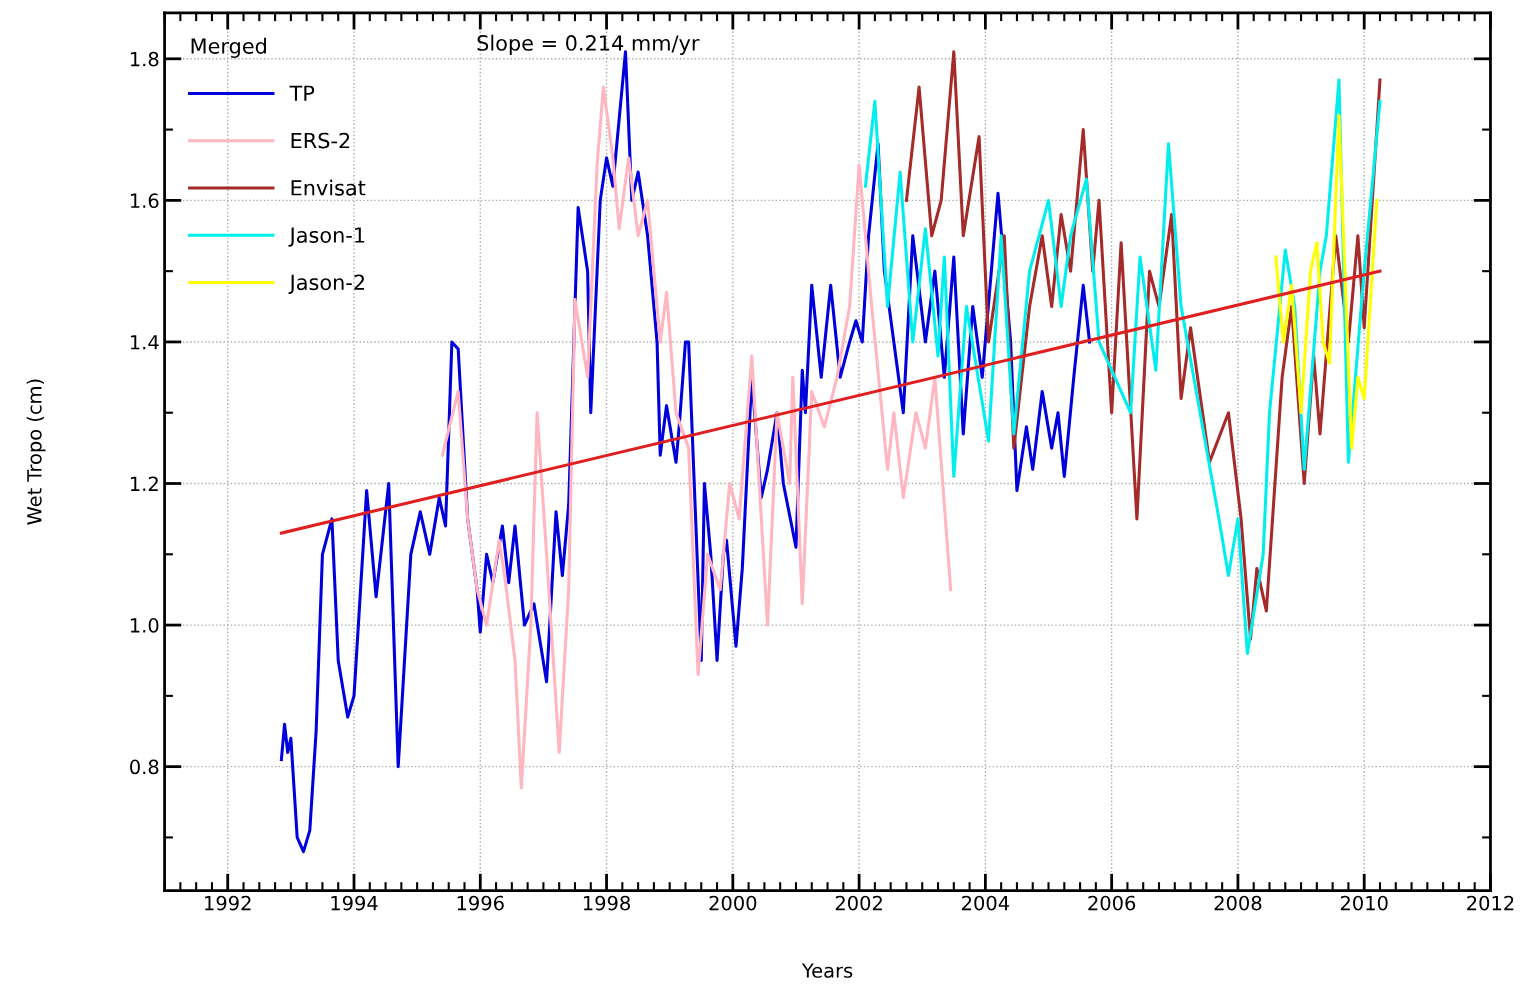 Image resolution: width=1524 pixels, height=984 pixels. I want to click on y-tick-label: 1.4, so click(144, 342).